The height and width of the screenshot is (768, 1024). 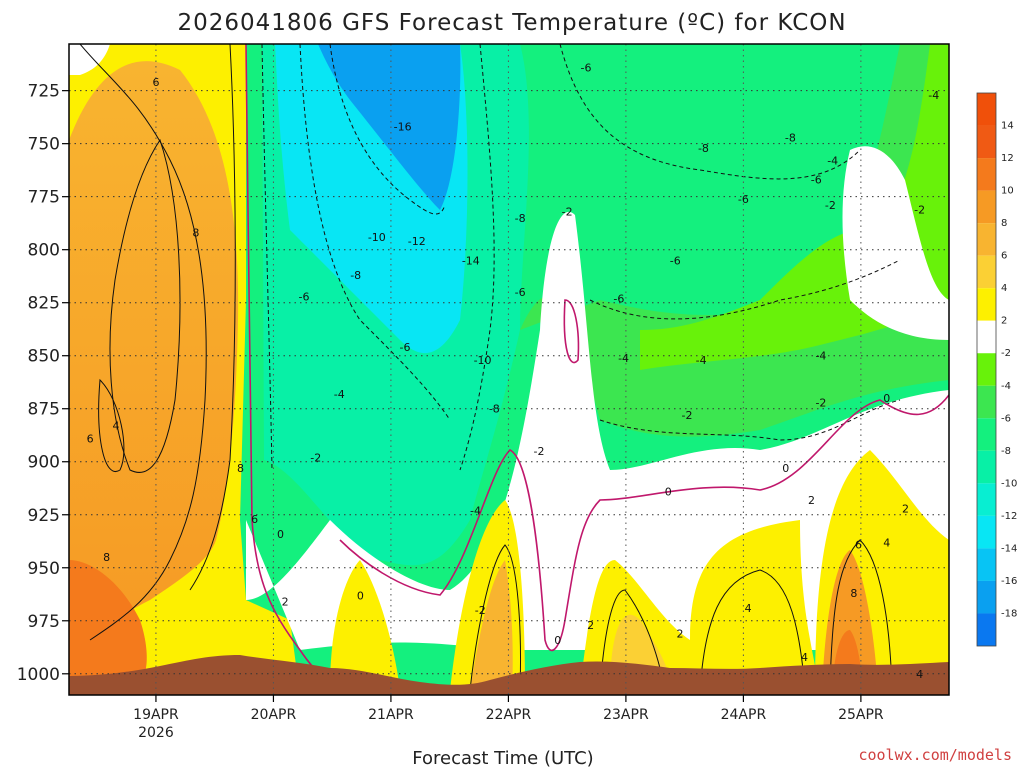 What do you see at coordinates (480, 610) in the screenshot?
I see `contour-label-22: -2` at bounding box center [480, 610].